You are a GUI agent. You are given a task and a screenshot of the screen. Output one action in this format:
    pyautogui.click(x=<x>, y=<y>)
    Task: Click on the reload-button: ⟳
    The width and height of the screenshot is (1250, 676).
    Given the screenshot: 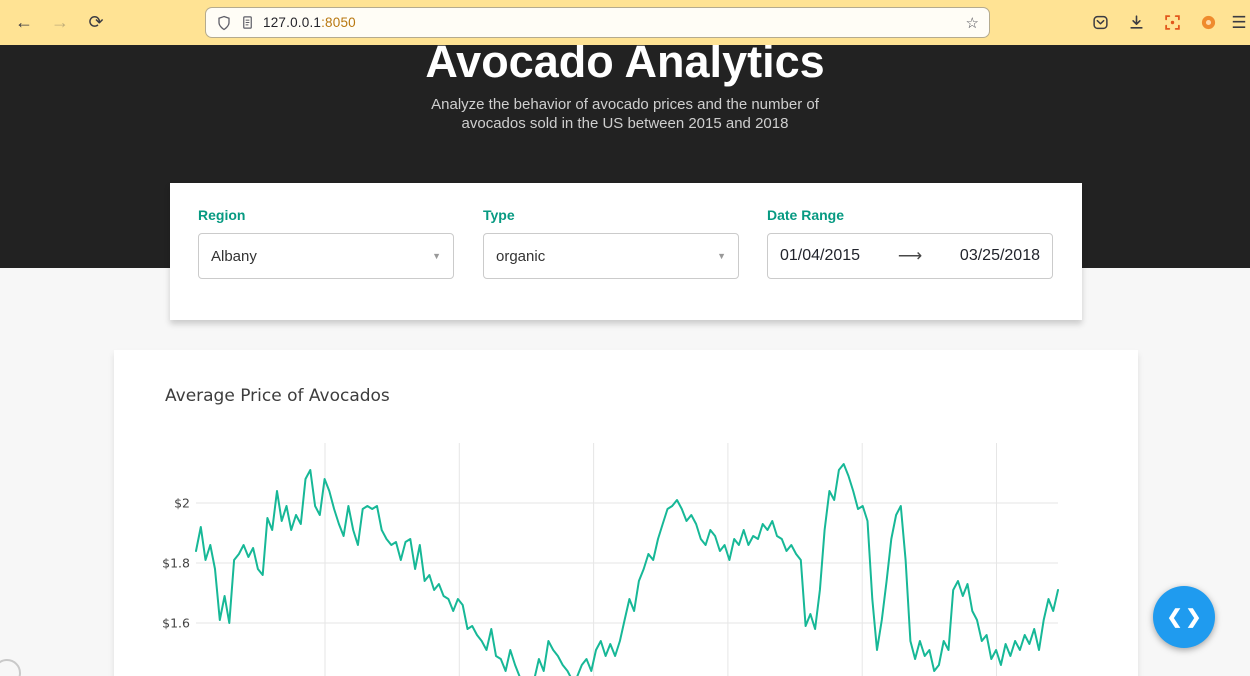 What is the action you would take?
    pyautogui.click(x=96, y=23)
    